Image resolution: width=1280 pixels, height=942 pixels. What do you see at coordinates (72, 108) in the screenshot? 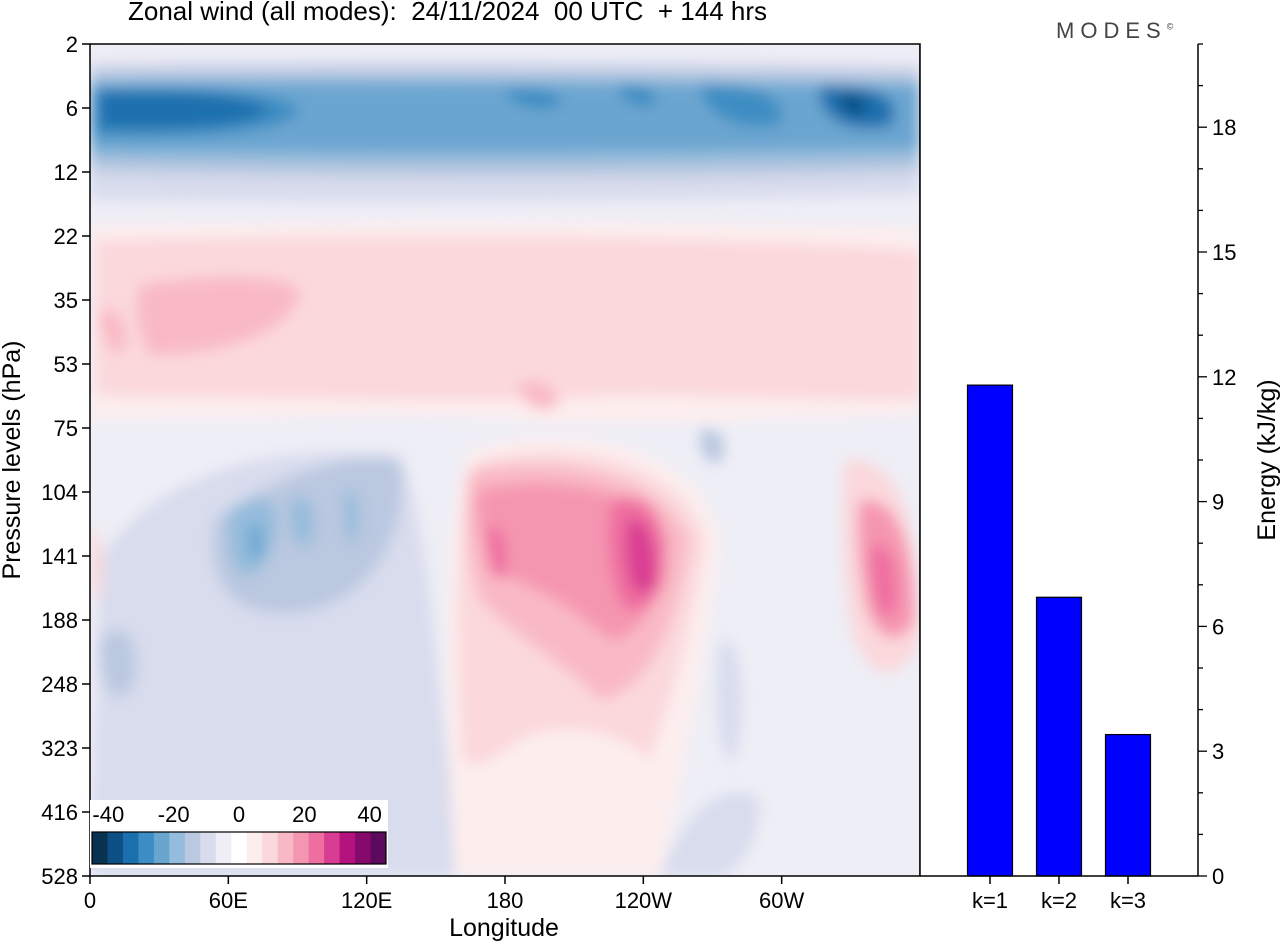
I see `y-tick-label: 6` at bounding box center [72, 108].